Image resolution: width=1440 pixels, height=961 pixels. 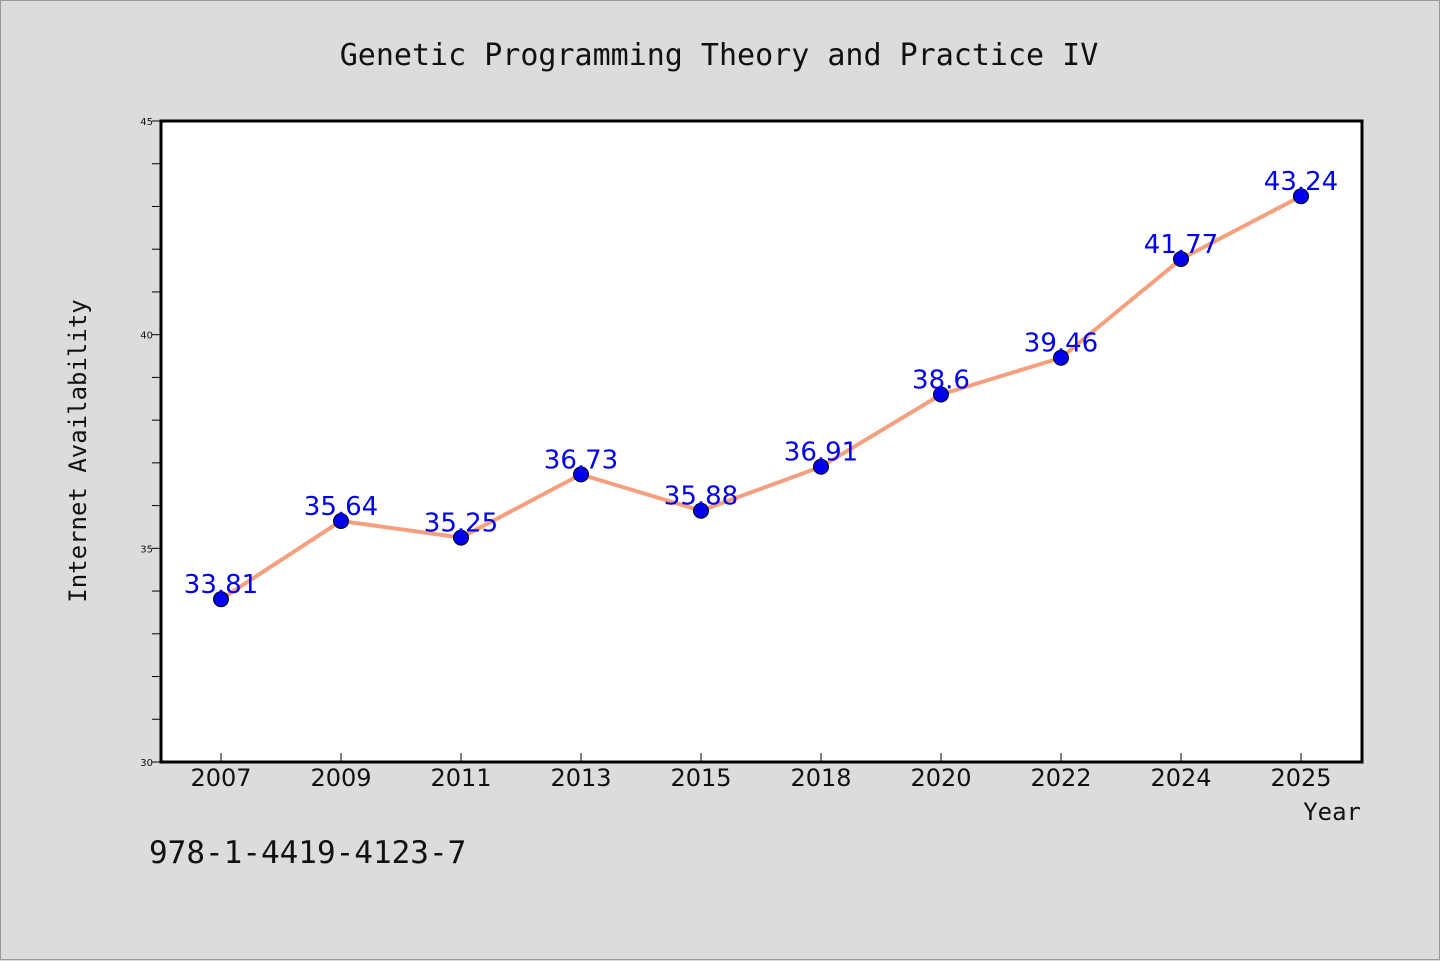 What do you see at coordinates (1061, 344) in the screenshot?
I see `data-label: 39.46` at bounding box center [1061, 344].